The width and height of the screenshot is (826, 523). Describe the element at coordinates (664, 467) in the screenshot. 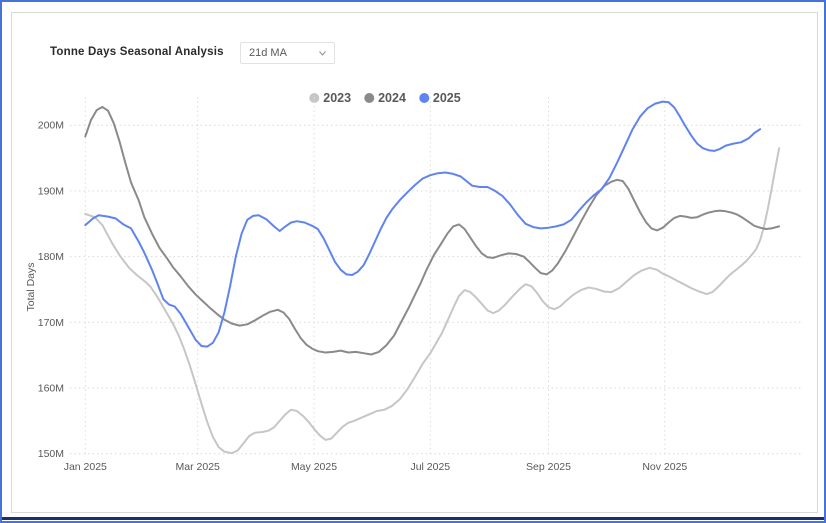

I see `x-tick-label: Nov 2025` at that location.